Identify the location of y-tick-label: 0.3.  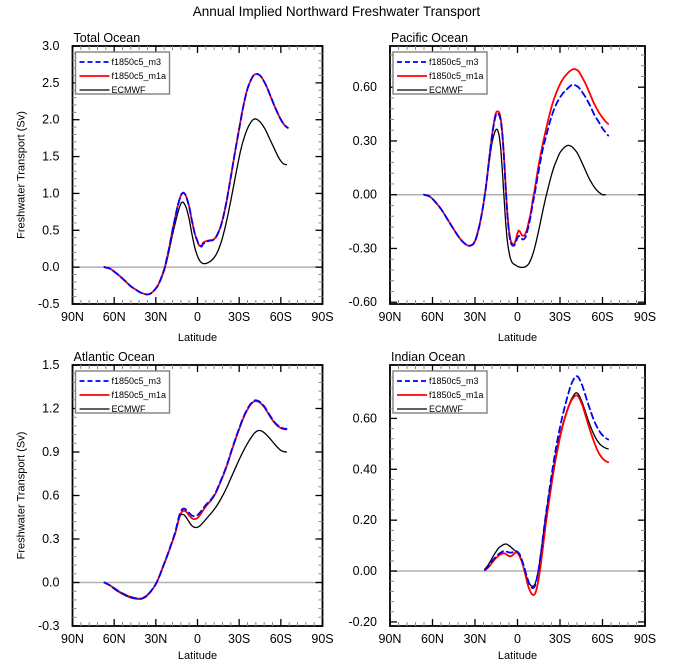
(50, 539).